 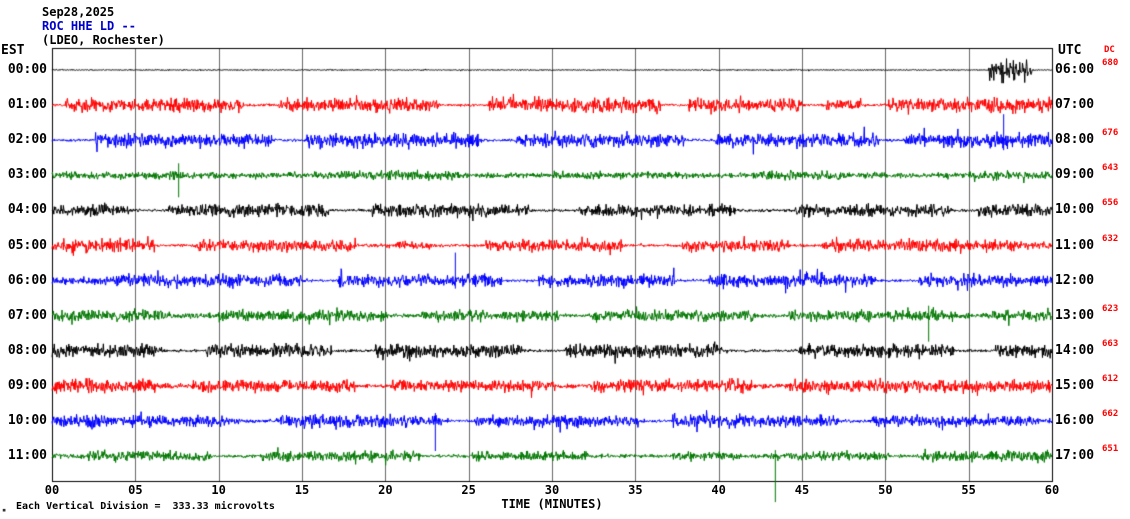 I want to click on header-station-code: ROC HHE LD --, so click(x=89, y=26).